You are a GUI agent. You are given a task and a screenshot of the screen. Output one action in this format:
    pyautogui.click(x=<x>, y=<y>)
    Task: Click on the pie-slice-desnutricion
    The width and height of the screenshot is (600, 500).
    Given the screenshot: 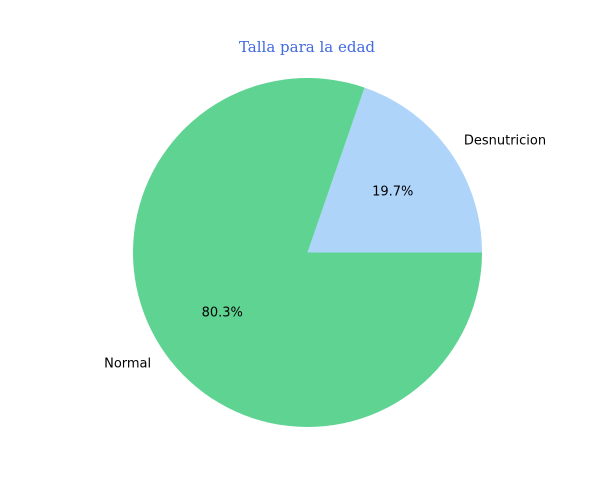 What is the action you would take?
    pyautogui.click(x=394, y=170)
    